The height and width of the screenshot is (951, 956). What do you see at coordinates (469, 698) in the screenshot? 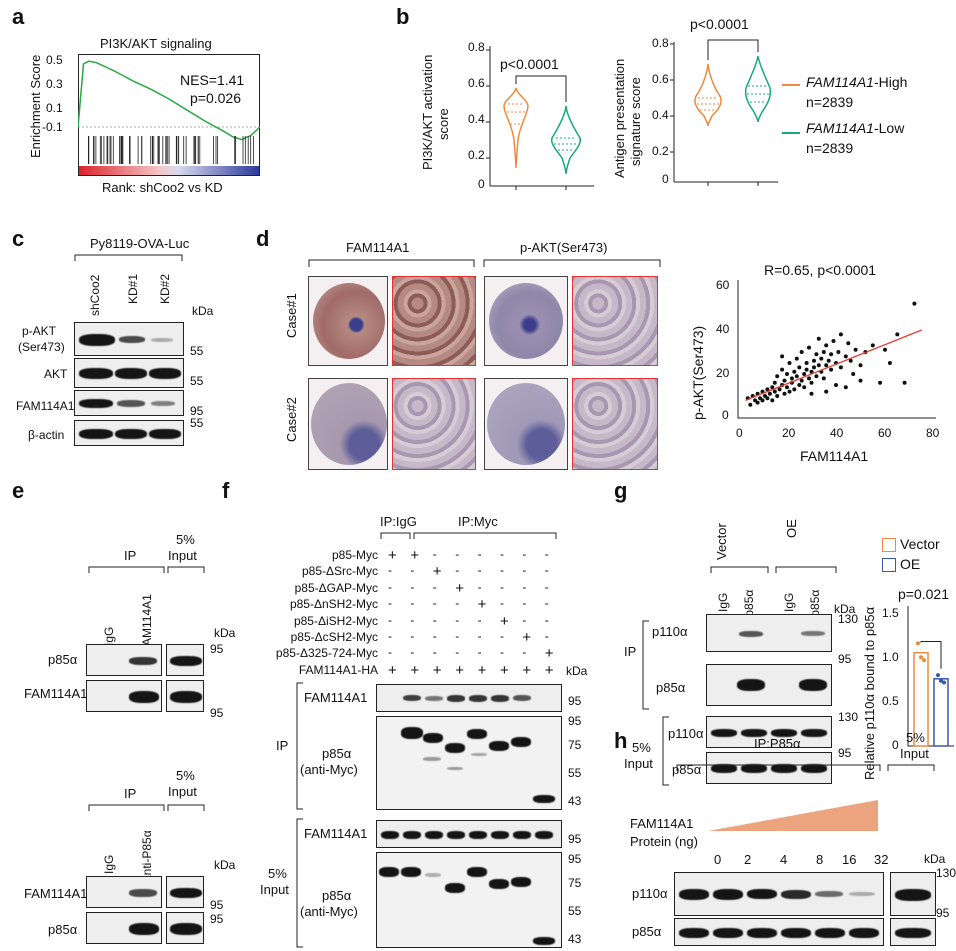
I see `f-ip-blot-fam` at bounding box center [469, 698].